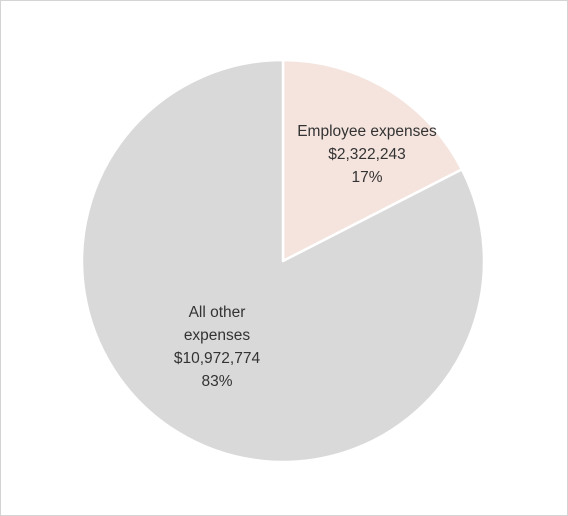  I want to click on data-label-name-employee-expenses: Employee expenses, so click(367, 131).